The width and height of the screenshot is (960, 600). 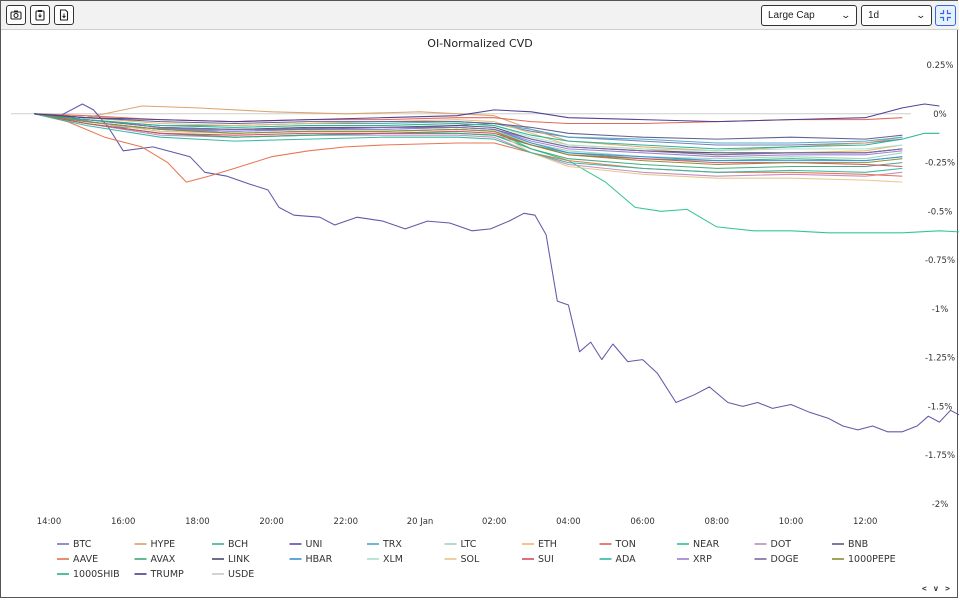 What do you see at coordinates (546, 559) in the screenshot?
I see `legend-label: SUI` at bounding box center [546, 559].